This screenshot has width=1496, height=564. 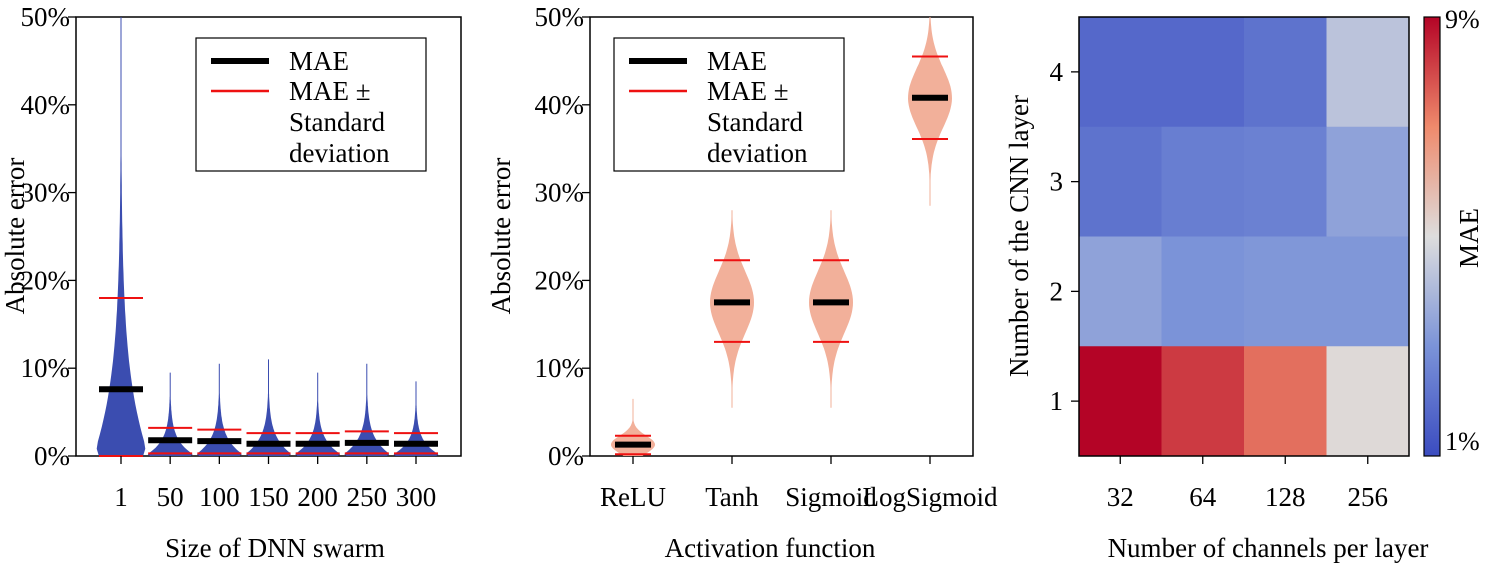 I want to click on x-axis-ticks: 32 64 128 256, so click(x=1247, y=484).